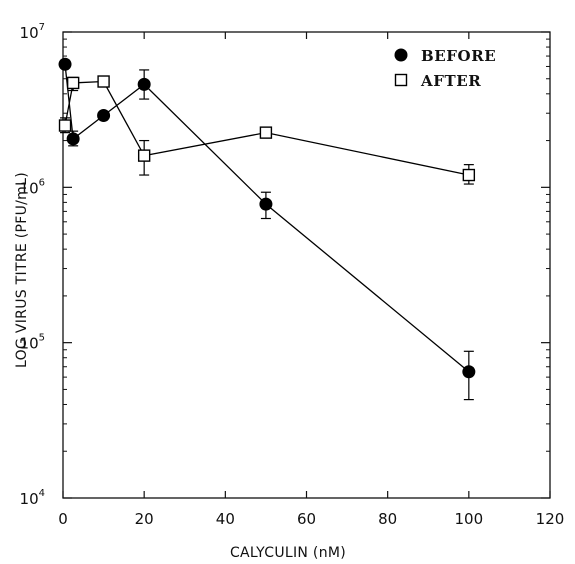 The width and height of the screenshot is (575, 564). Describe the element at coordinates (22, 270) in the screenshot. I see `y-axis-title: LOG VIRUS TITRE (PFU/mL)` at that location.